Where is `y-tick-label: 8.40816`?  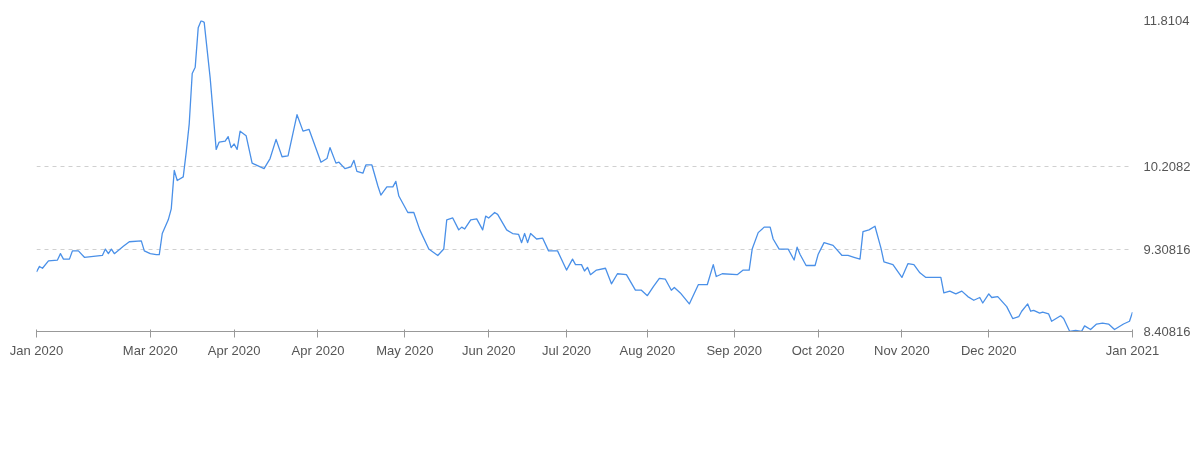
y-tick-label: 8.40816 is located at coordinates (1167, 331).